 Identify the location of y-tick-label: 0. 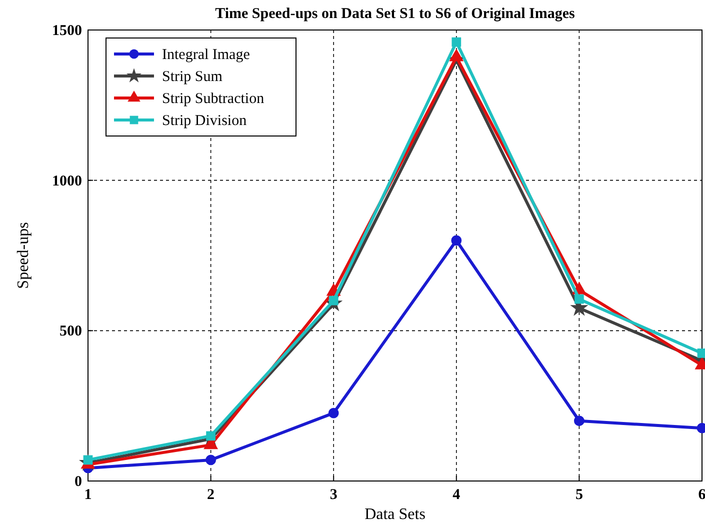
(78, 482).